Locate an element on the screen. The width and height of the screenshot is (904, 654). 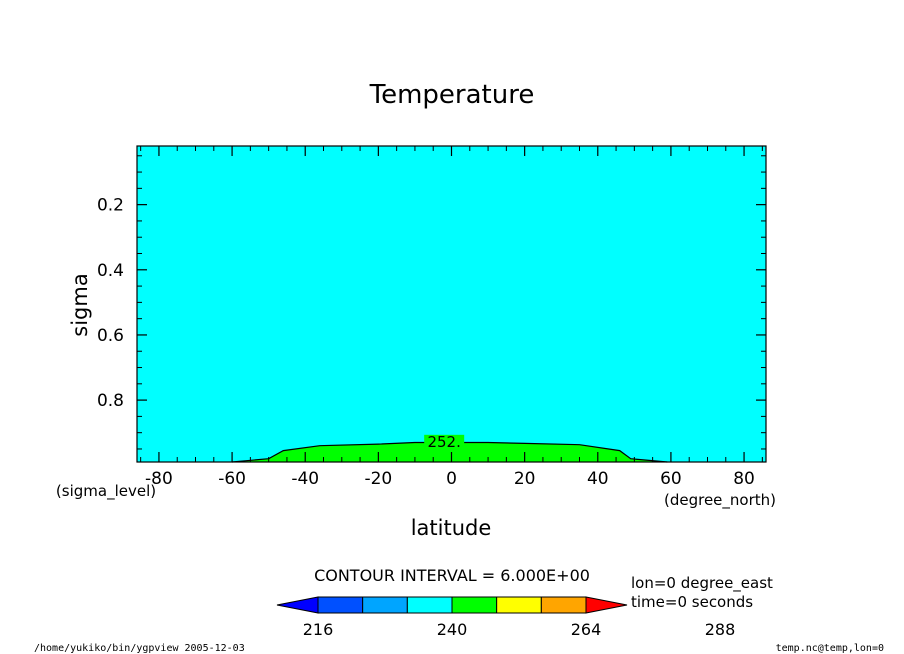
x-tick-labels: -80 -60 -40 -20 0 20 40 60 80 is located at coordinates (450, 479).